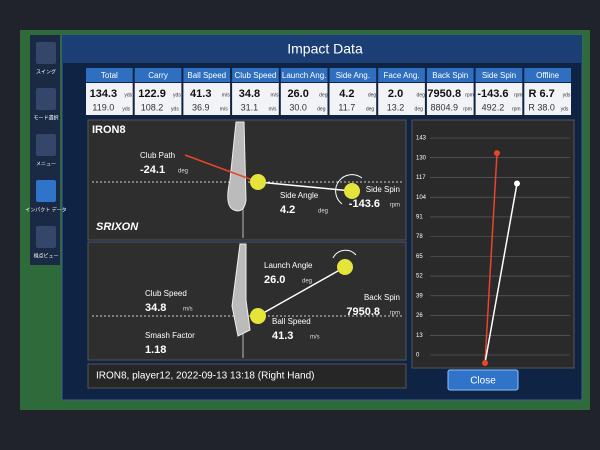 The image size is (600, 450). I want to click on y-tick-label: 0, so click(418, 356).